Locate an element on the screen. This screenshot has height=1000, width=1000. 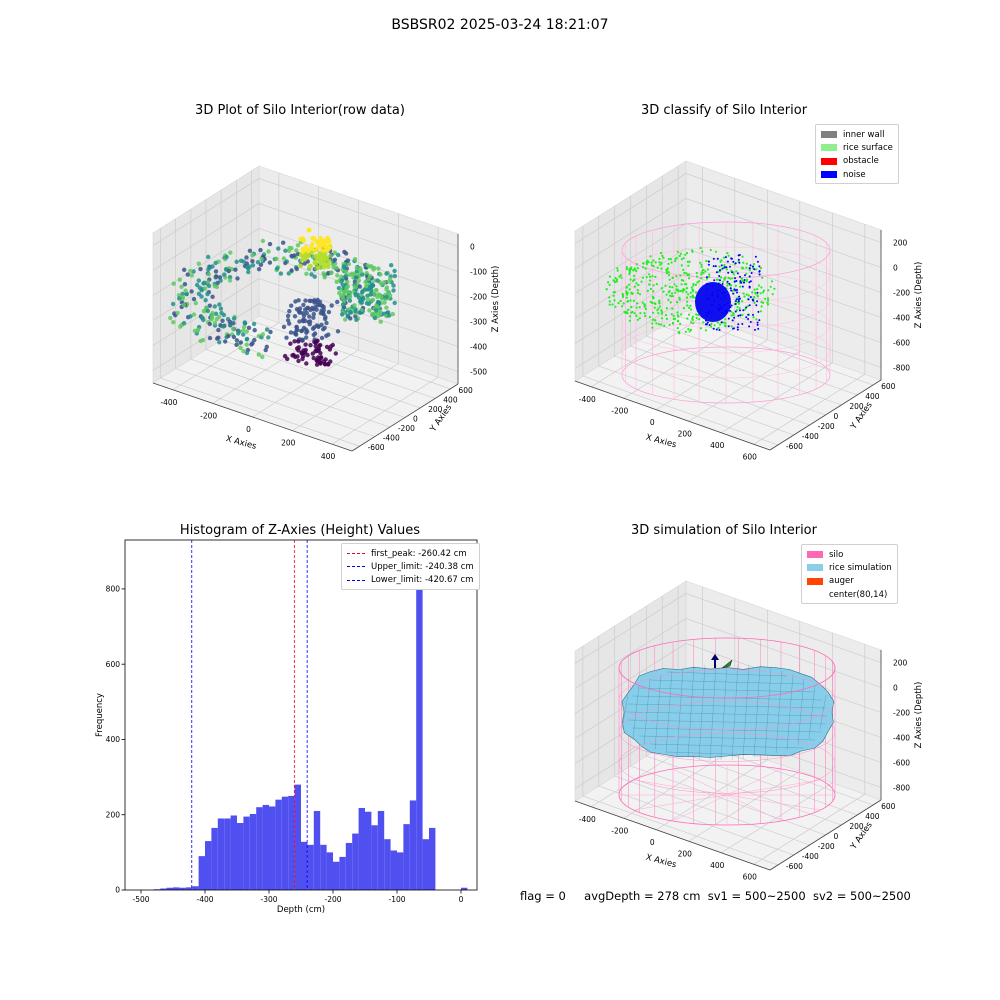
legend-swatch is located at coordinates (815, 555).